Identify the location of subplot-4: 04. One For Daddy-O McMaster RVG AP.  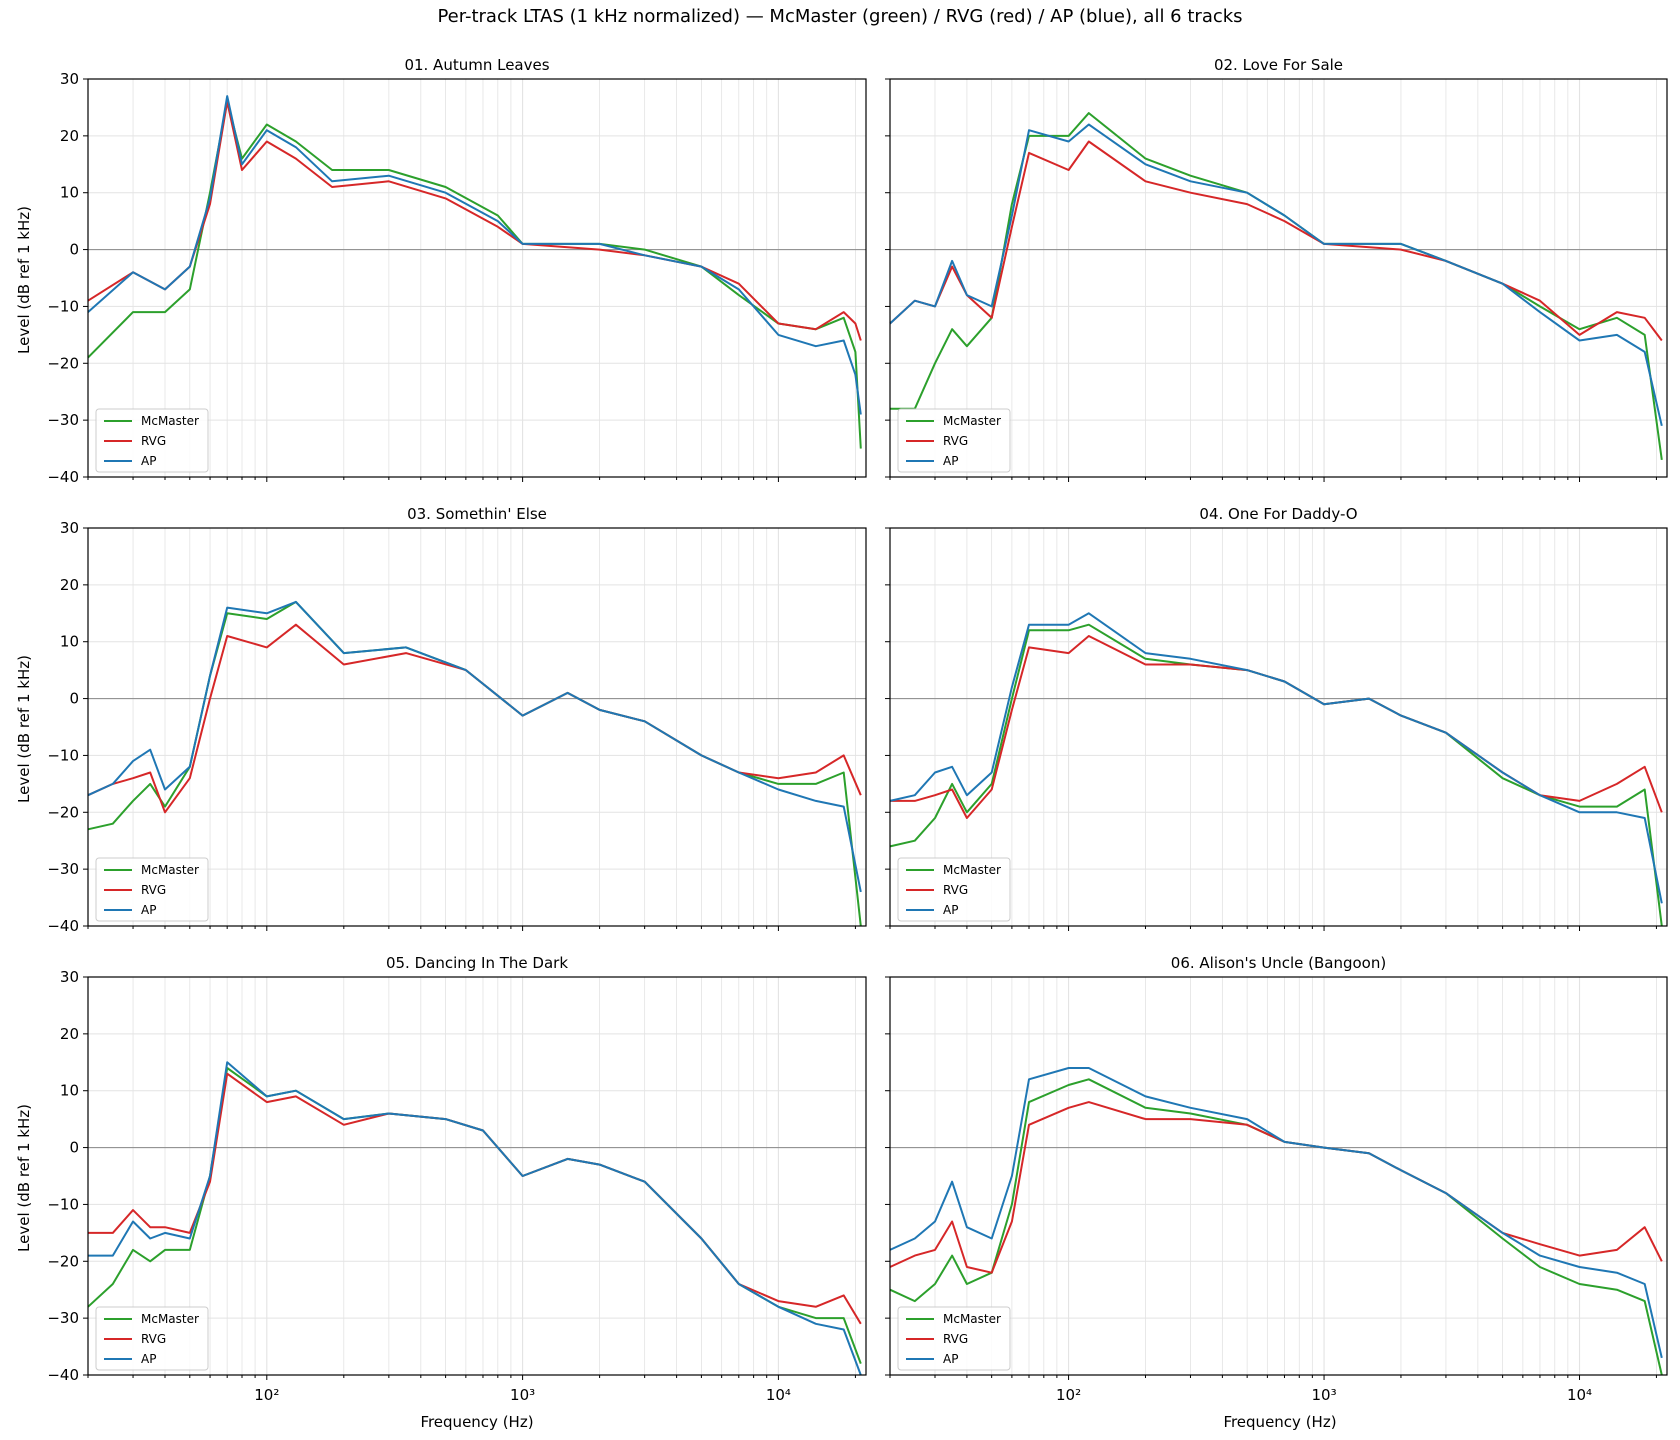
(1276, 718).